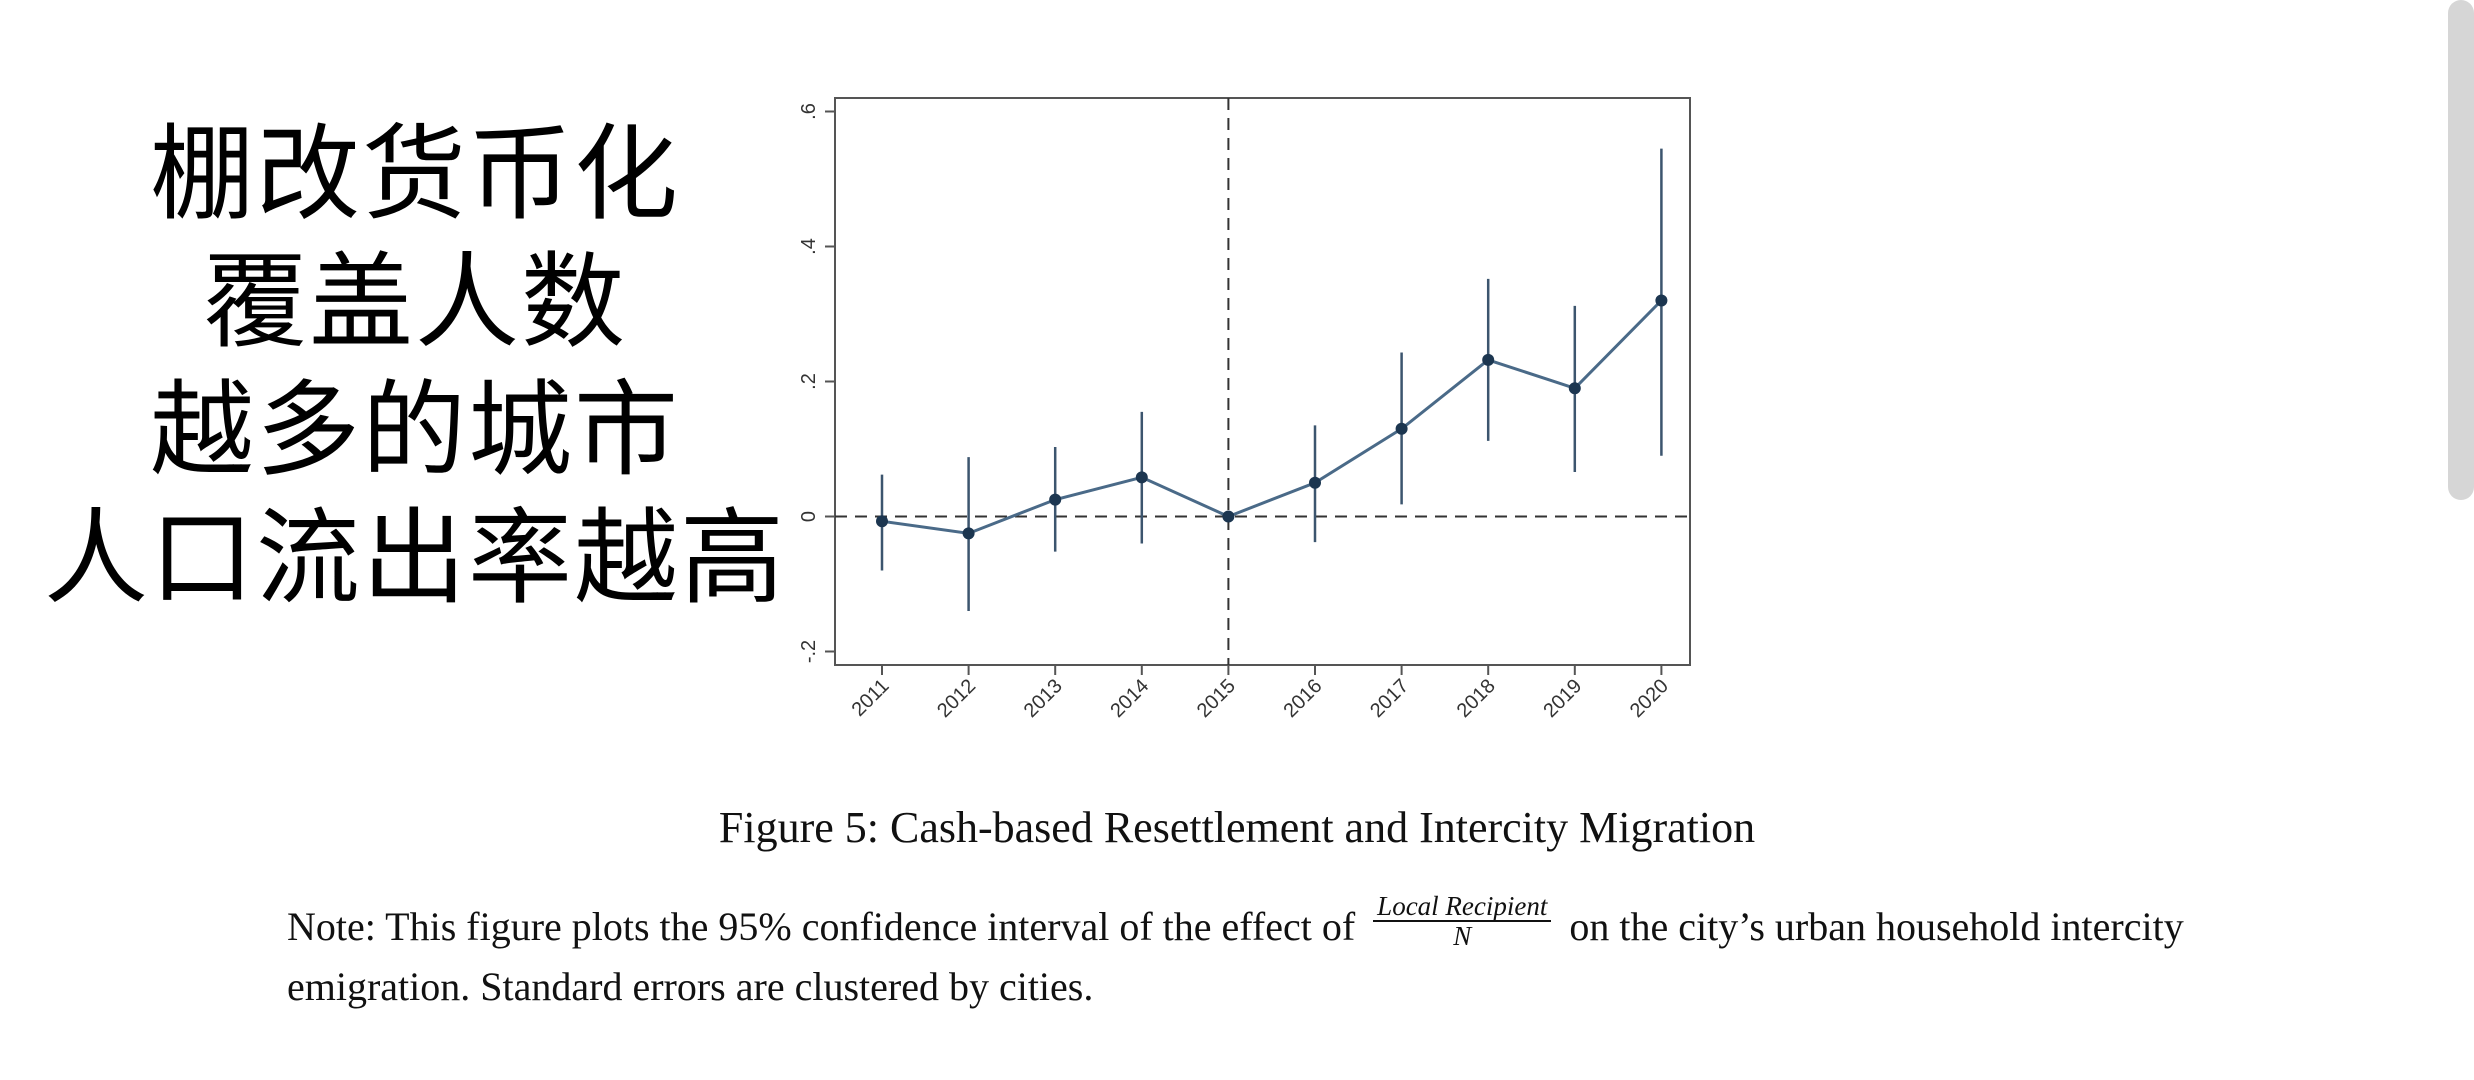  I want to click on fraction-numerator: Local Recipient, so click(1462, 907).